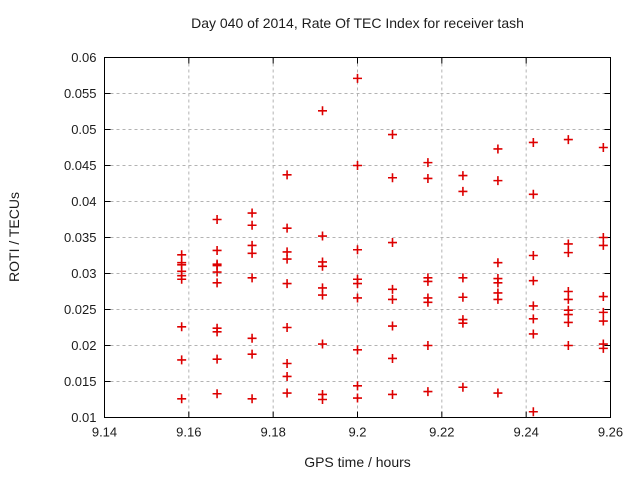 The image size is (640, 480). Describe the element at coordinates (83, 273) in the screenshot. I see `svg-text: 0.03` at that location.